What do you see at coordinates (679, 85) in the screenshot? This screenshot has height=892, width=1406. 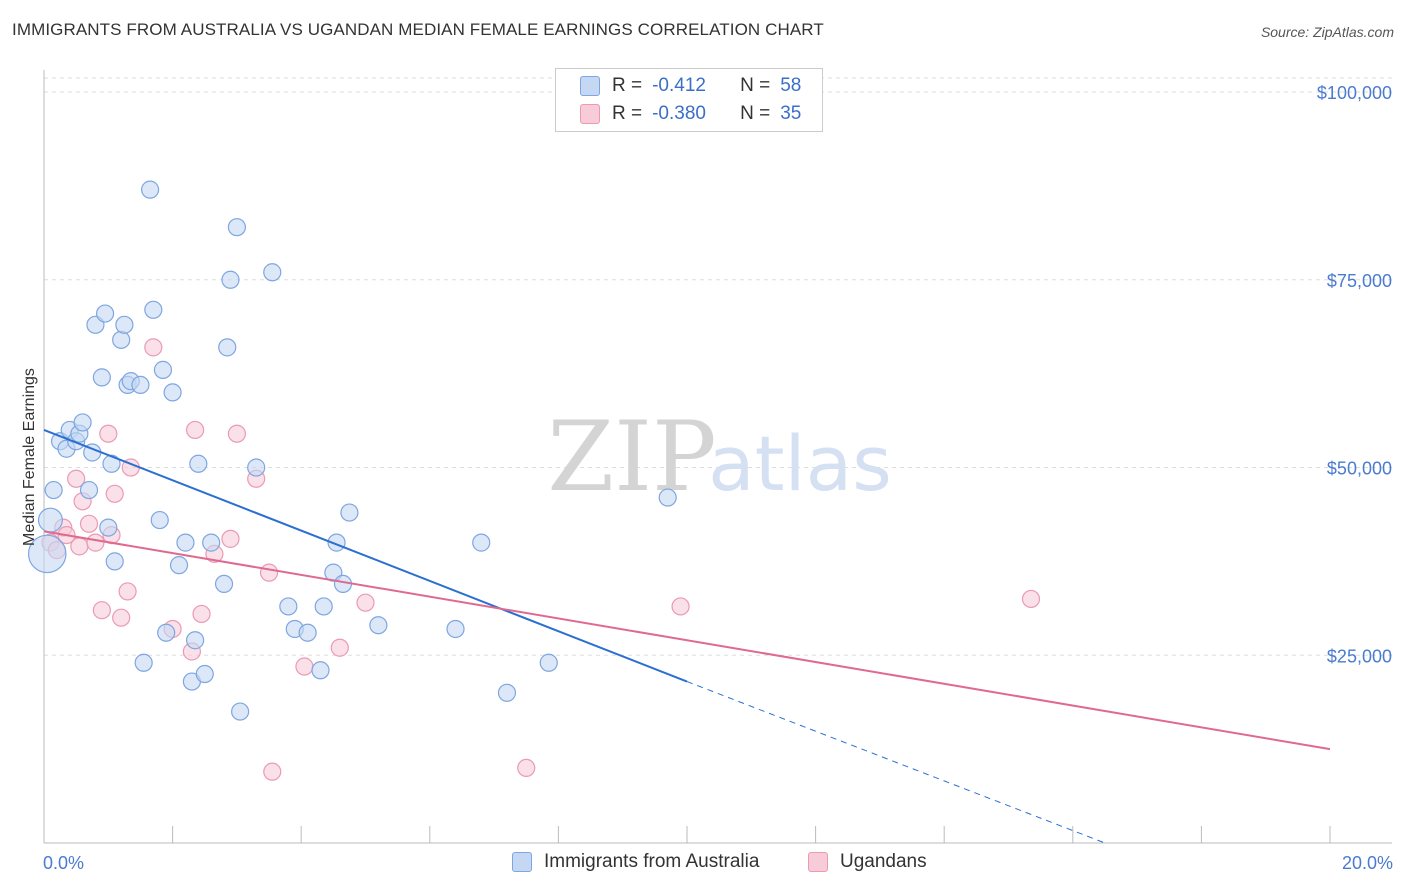 I see `legend-r-value: -0.412` at bounding box center [679, 85].